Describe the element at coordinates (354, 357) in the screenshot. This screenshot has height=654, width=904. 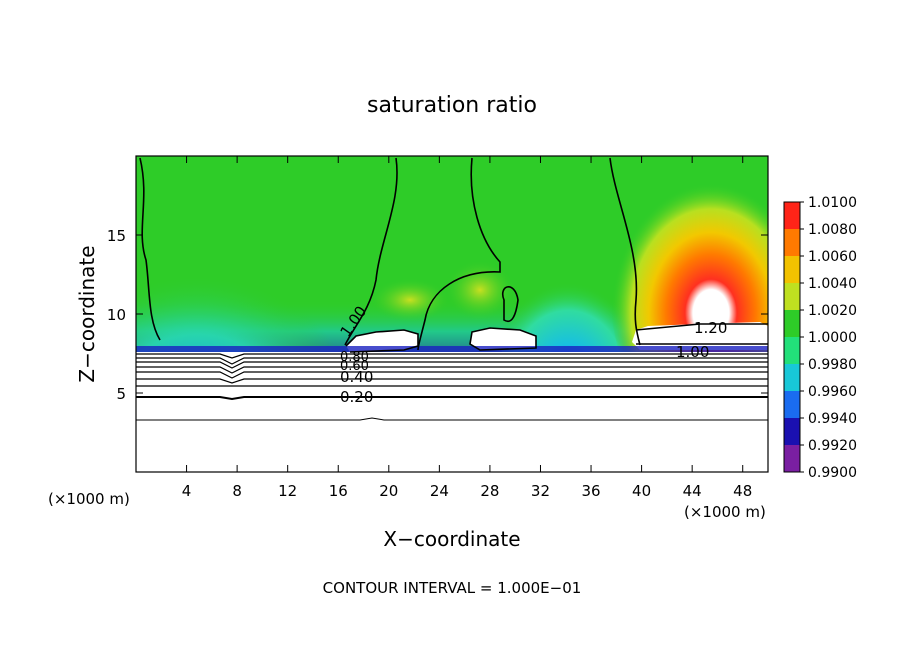
I see `contour-label: 0.80` at that location.